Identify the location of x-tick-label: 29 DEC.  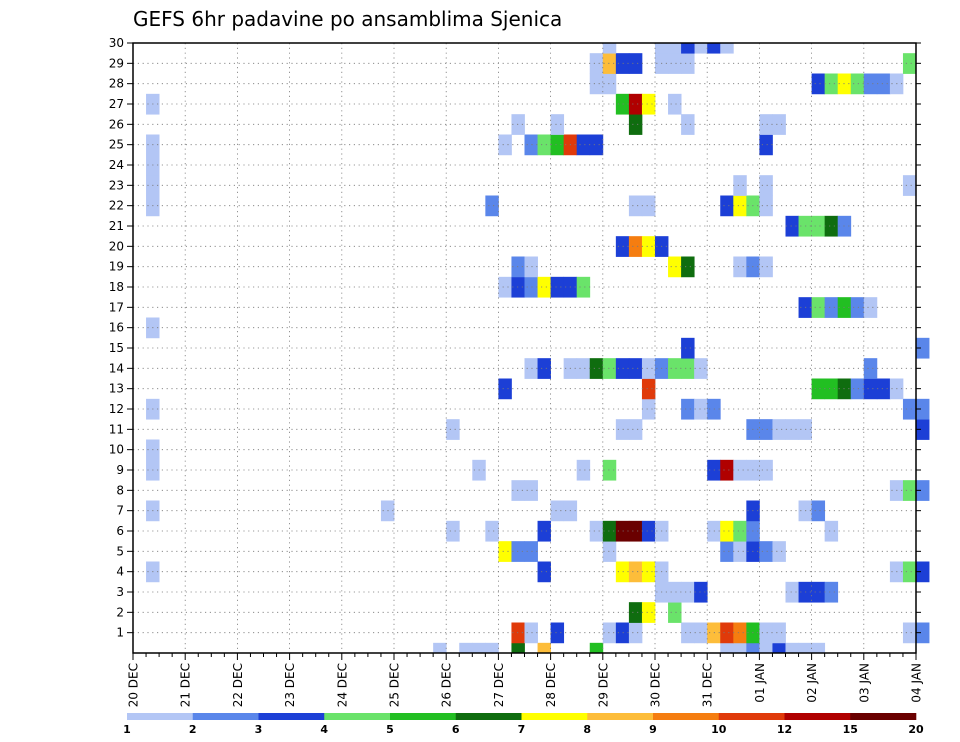
(603, 685).